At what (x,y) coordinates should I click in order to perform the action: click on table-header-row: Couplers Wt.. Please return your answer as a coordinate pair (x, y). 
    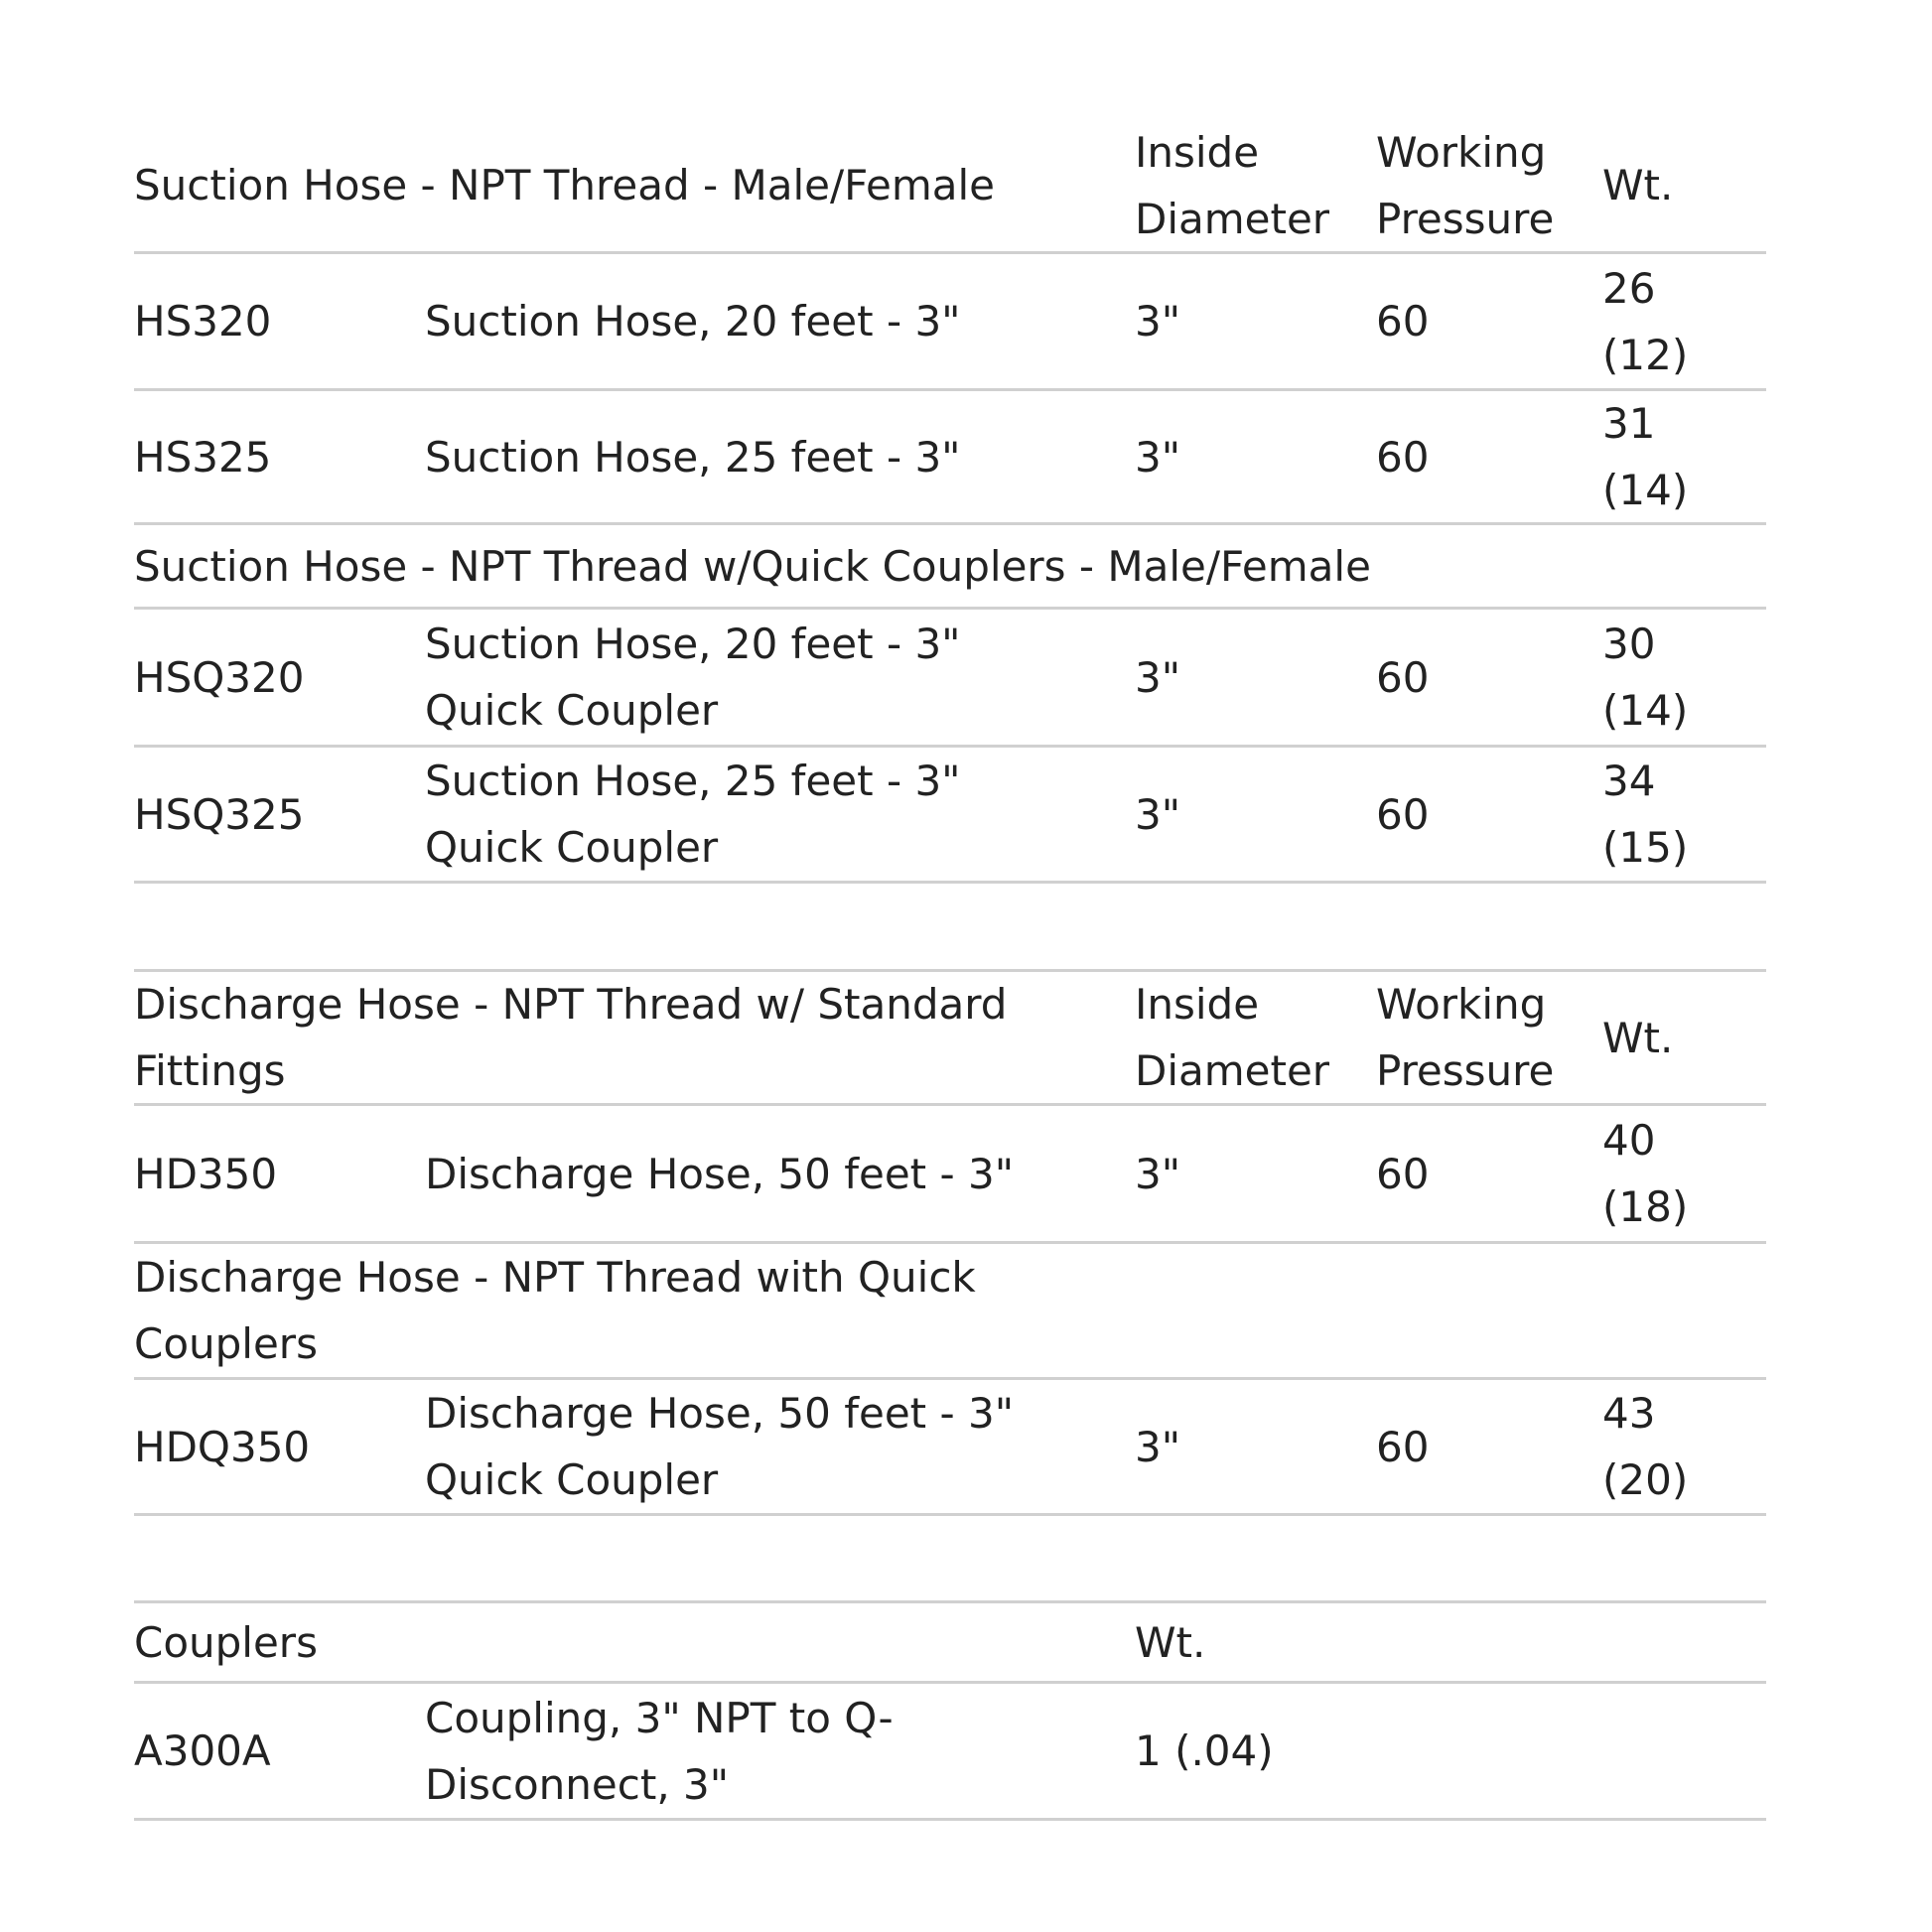
    Looking at the image, I should click on (950, 1642).